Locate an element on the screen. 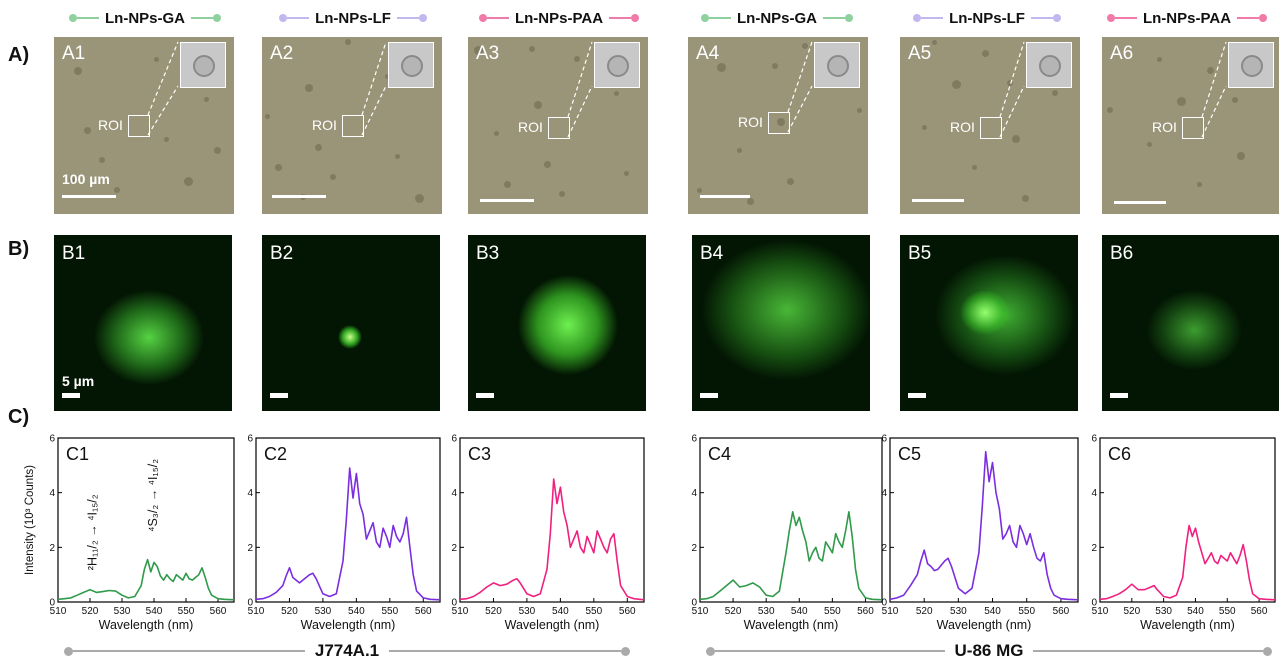 This screenshot has height=666, width=1279. header-col-2: Ln-NPs-LF is located at coordinates (353, 18).